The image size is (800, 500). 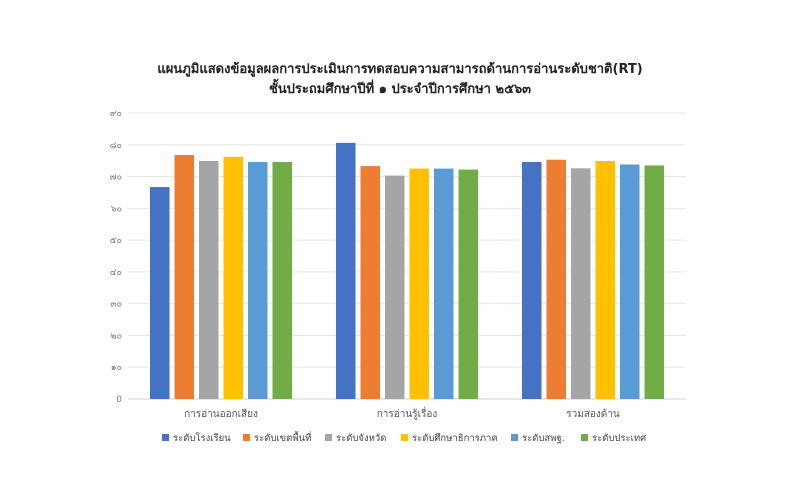 What do you see at coordinates (119, 400) in the screenshot?
I see `y-tick-label: 0` at bounding box center [119, 400].